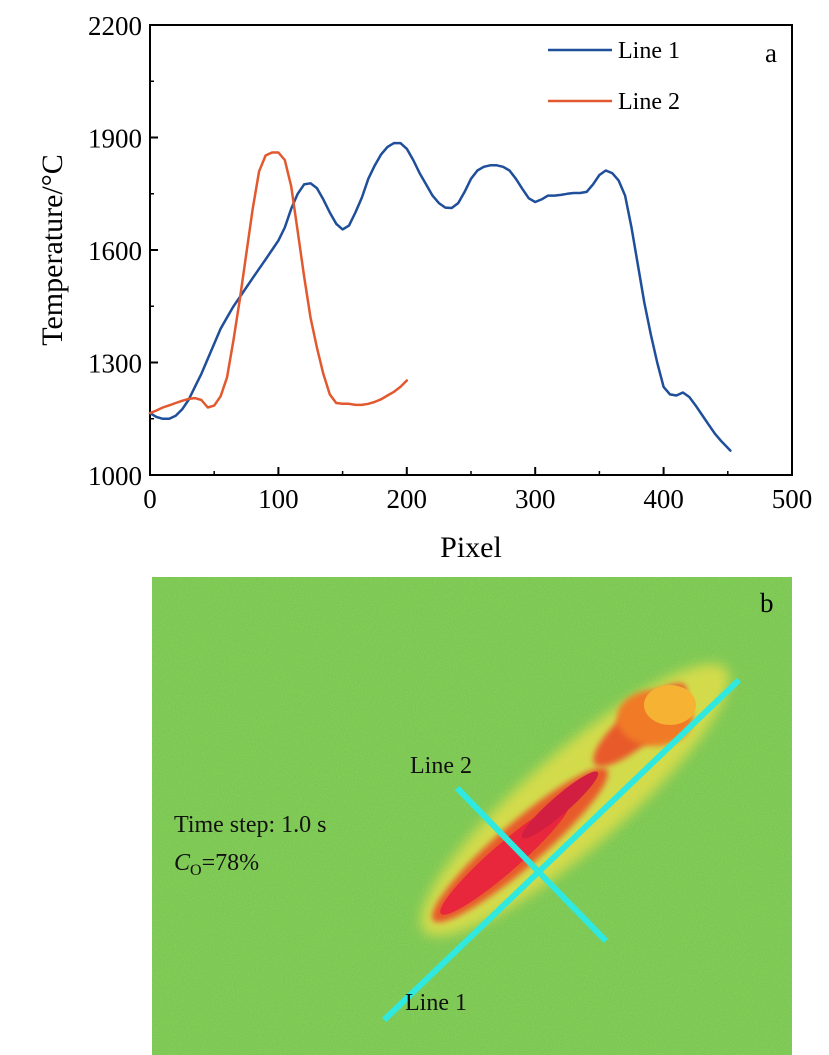 This screenshot has width=829, height=1055. What do you see at coordinates (196, 870) in the screenshot?
I see `concentration-subscript: O` at bounding box center [196, 870].